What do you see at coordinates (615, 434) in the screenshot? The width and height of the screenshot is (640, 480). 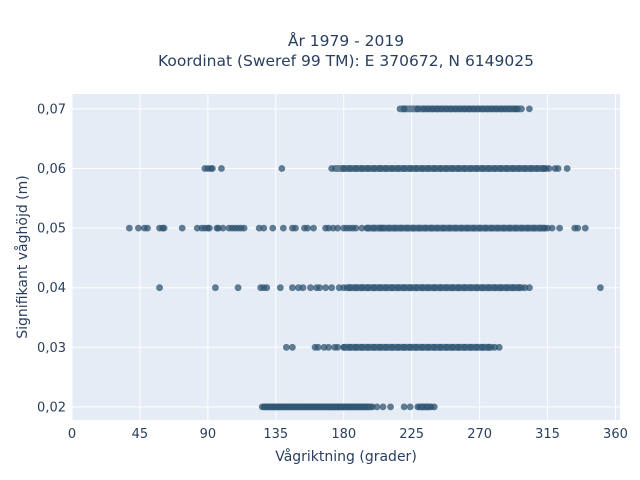 I see `x-tick-label-8: 360` at bounding box center [615, 434].